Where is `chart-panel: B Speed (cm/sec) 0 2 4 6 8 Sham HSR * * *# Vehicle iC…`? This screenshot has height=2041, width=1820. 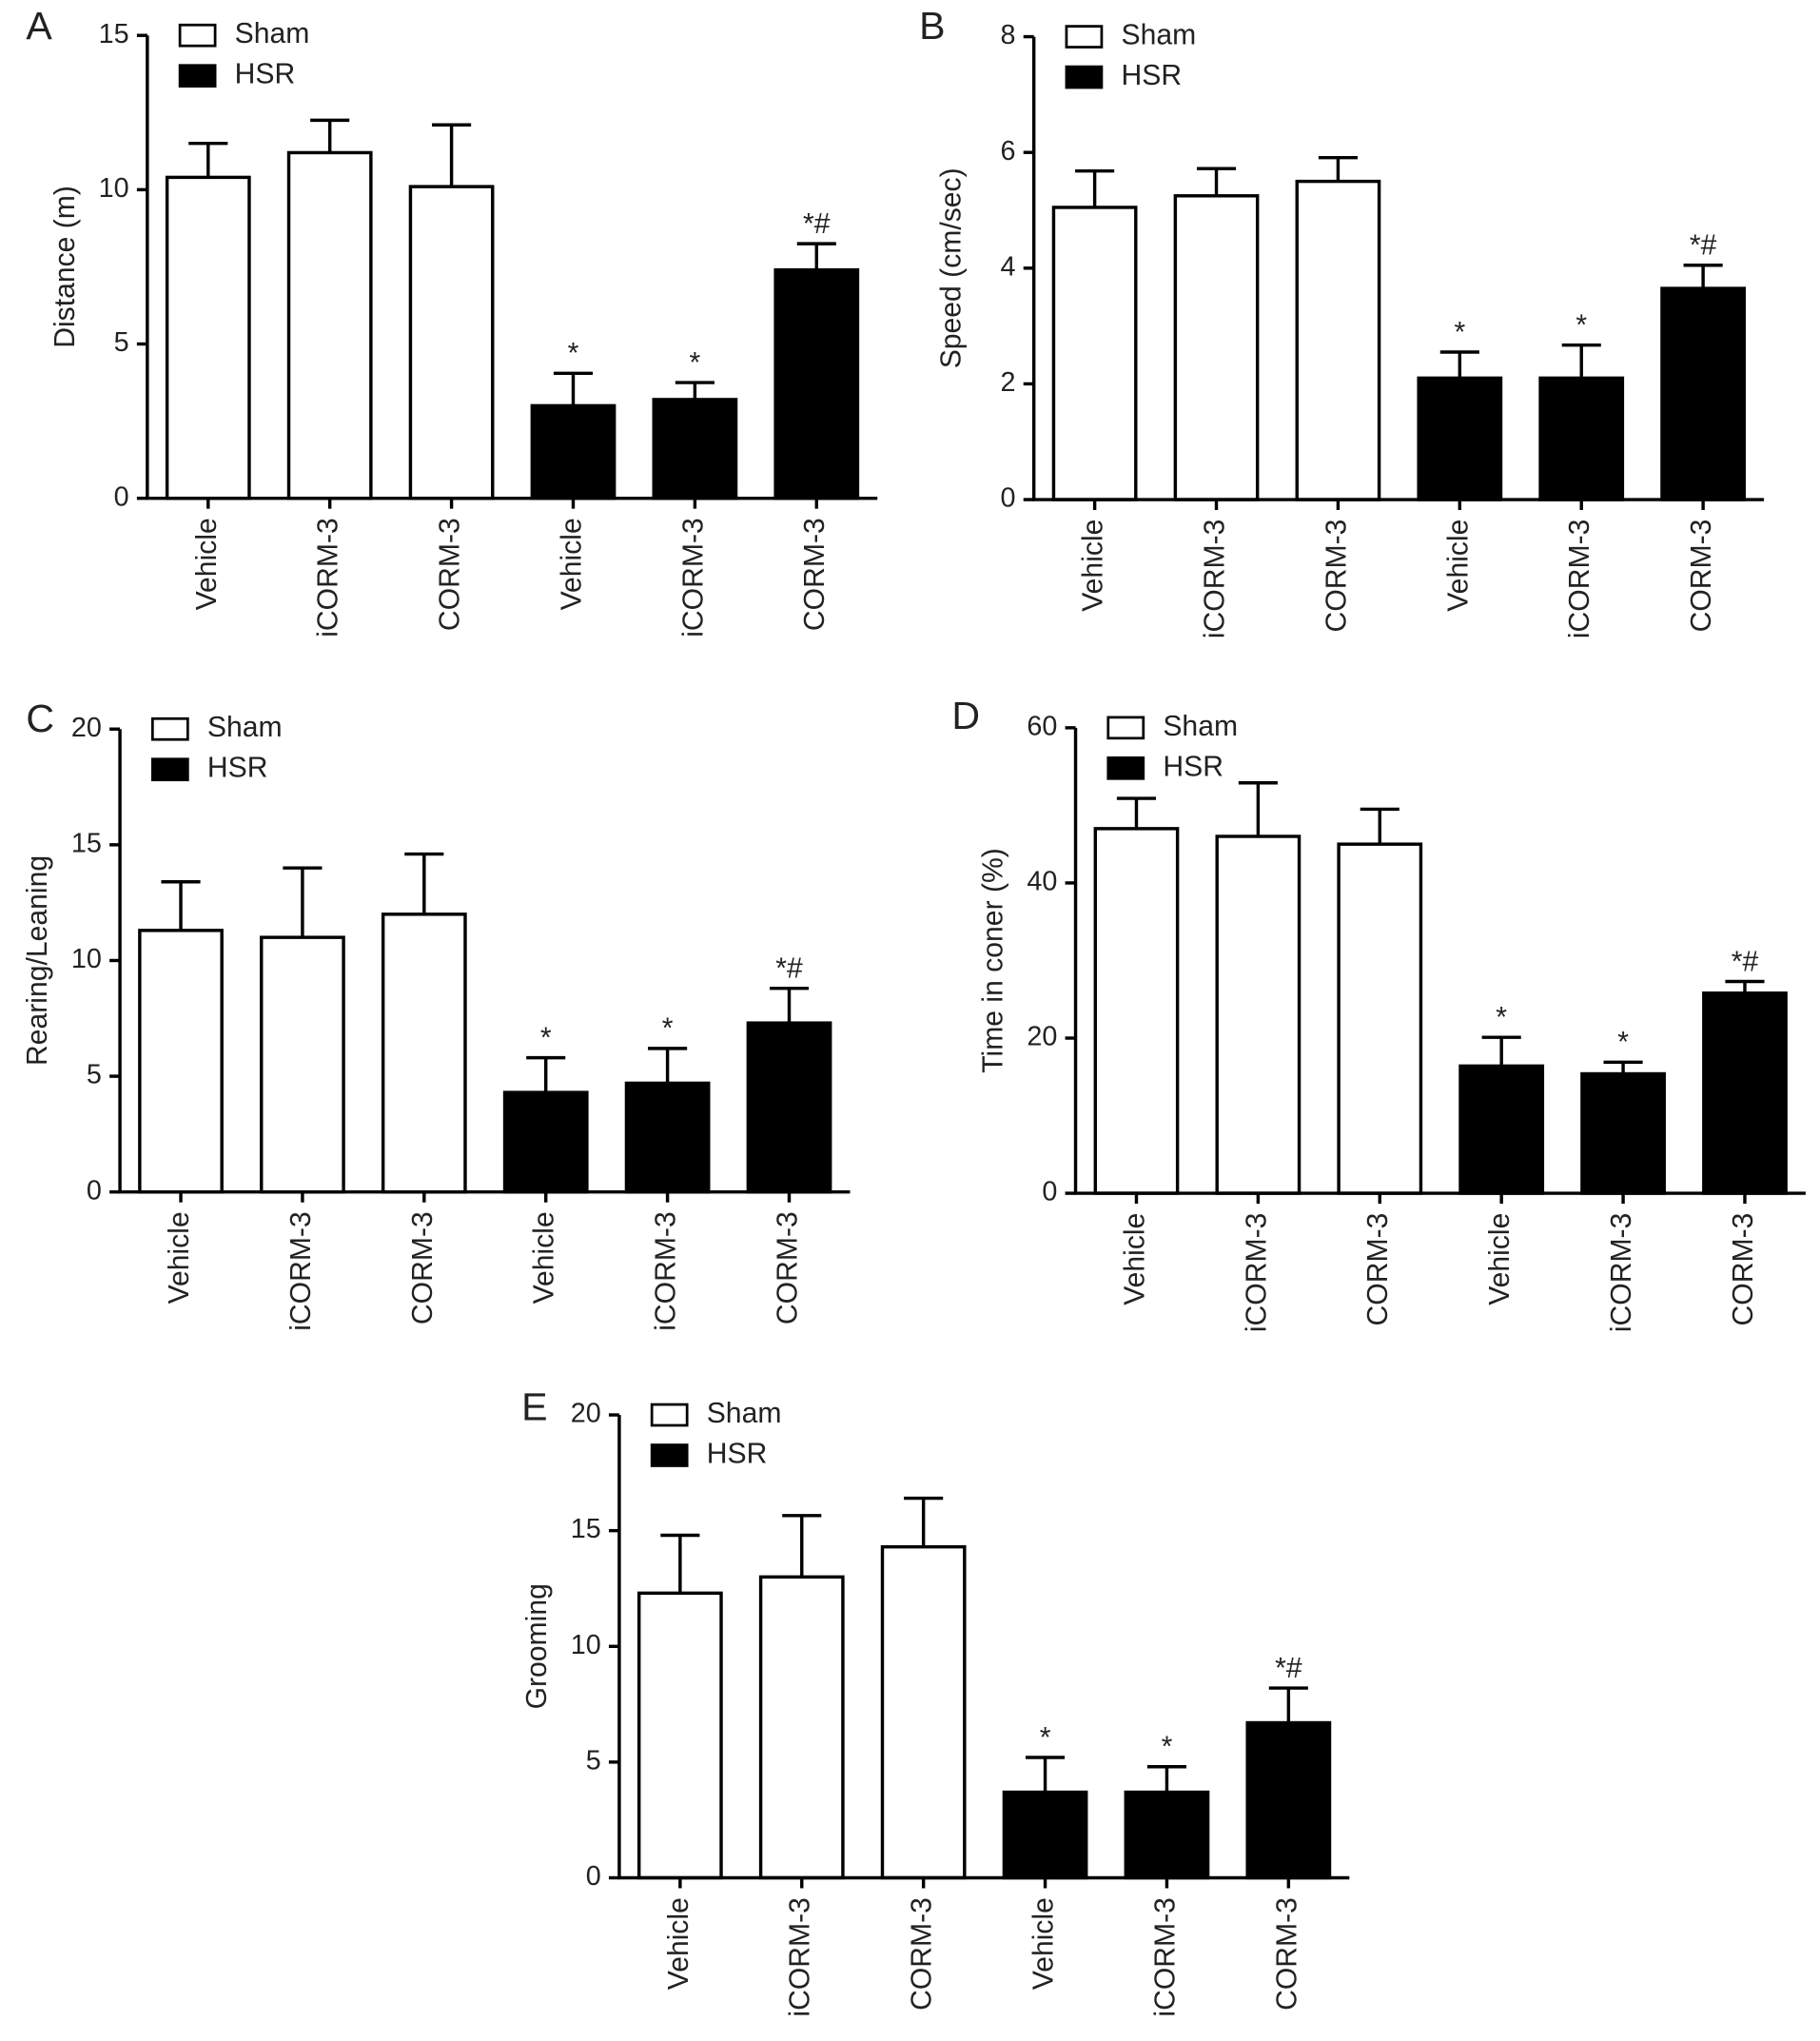
chart-panel: B Speed (cm/sec) 0 2 4 6 8 Sham HSR * * *# Vehicle iC… is located at coordinates (1342, 322).